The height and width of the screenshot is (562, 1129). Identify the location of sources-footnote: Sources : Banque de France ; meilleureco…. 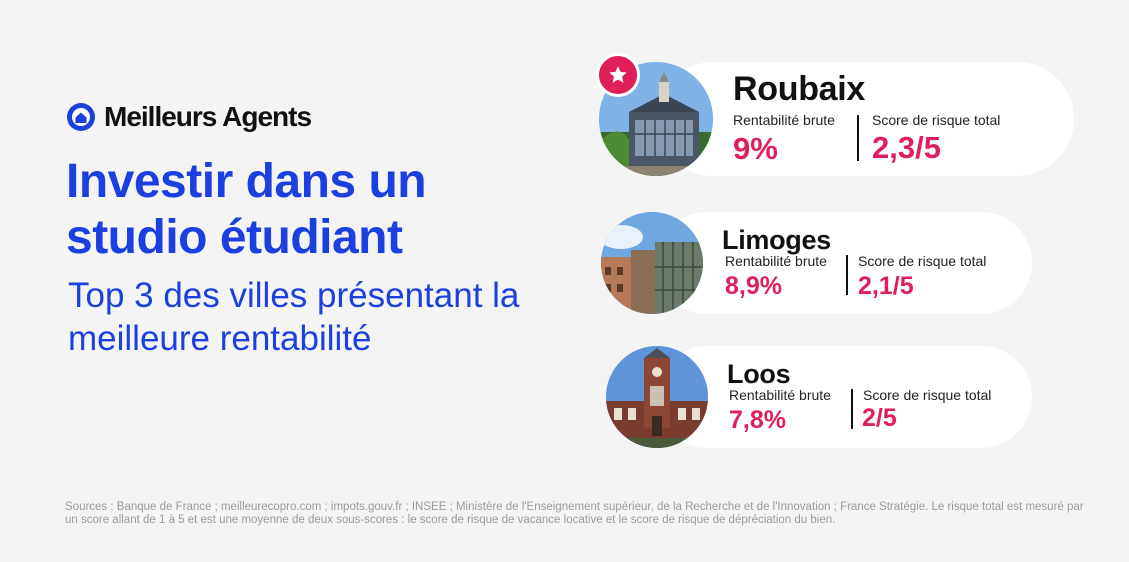
(574, 513).